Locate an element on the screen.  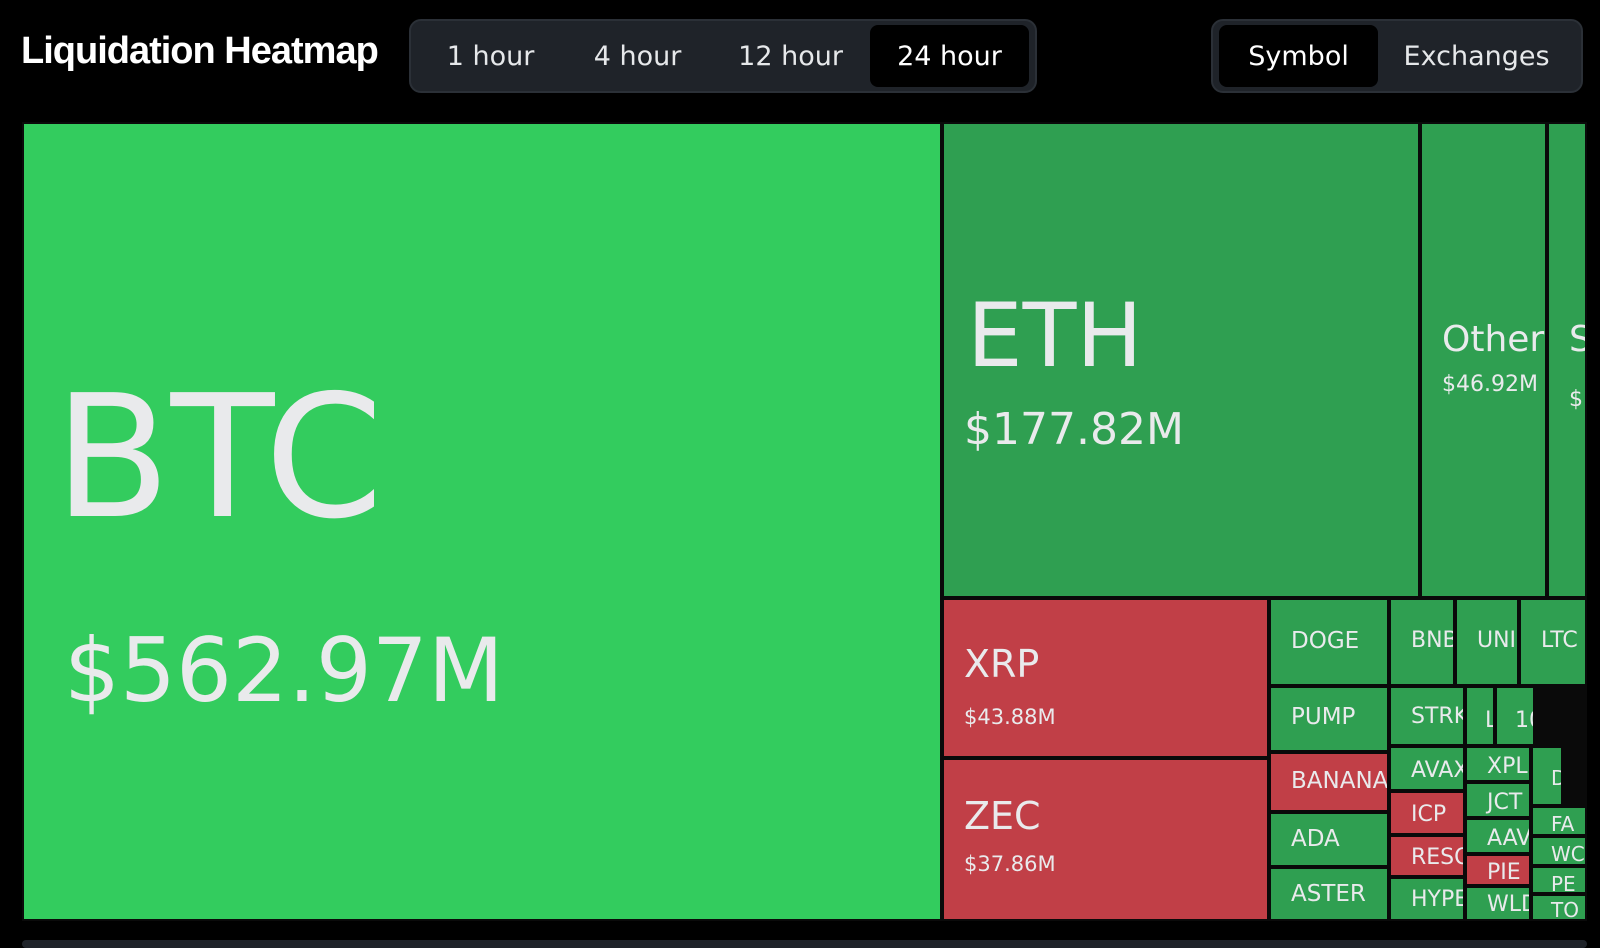
heatmap-tile-ada: ADA is located at coordinates (1329, 839).